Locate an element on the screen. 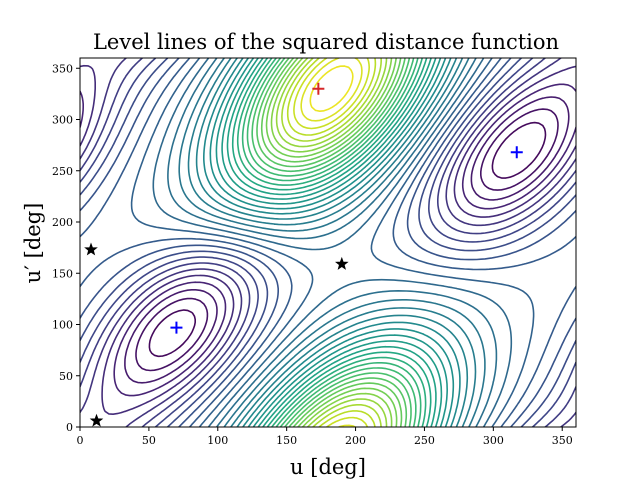  y-tick-label: 0 is located at coordinates (69, 427).